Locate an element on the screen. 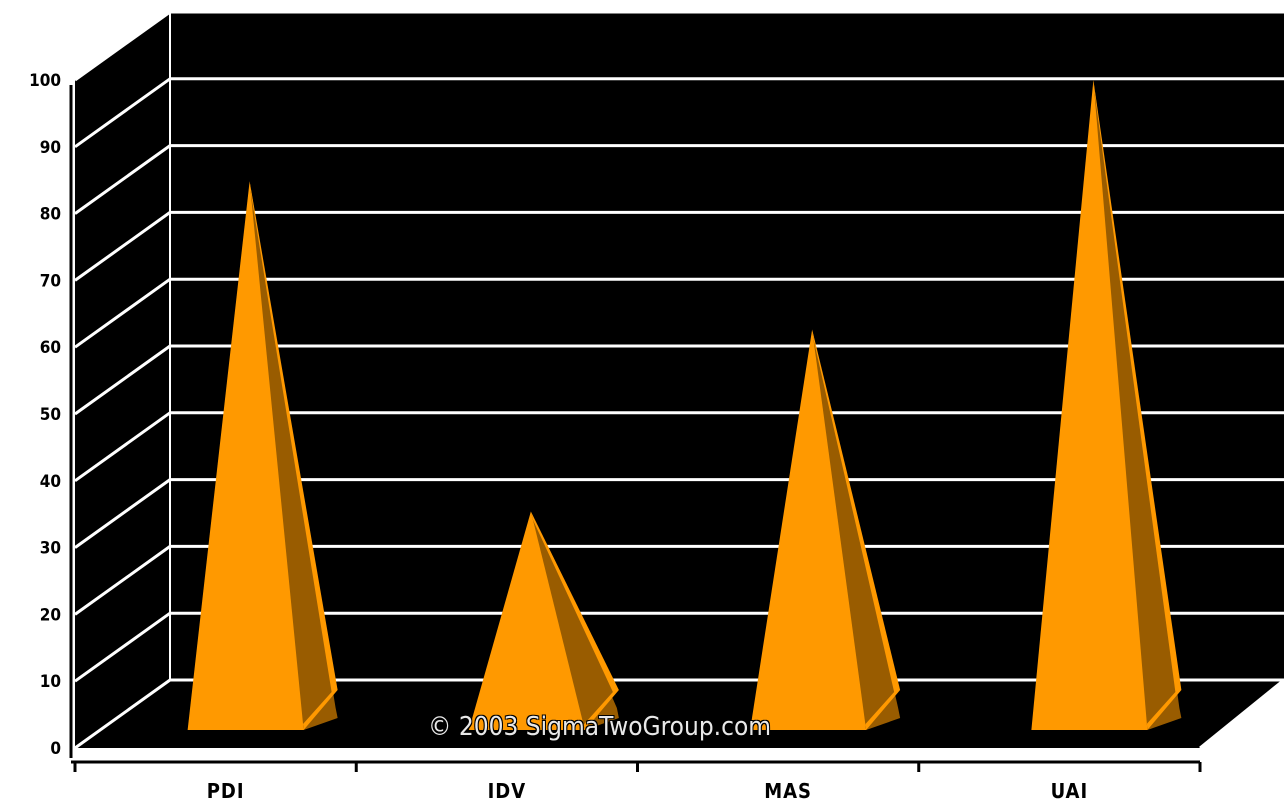 The height and width of the screenshot is (806, 1284). y-axis: 0 10 20 30 40 50 60 70 80 90 100 is located at coordinates (51, 415).